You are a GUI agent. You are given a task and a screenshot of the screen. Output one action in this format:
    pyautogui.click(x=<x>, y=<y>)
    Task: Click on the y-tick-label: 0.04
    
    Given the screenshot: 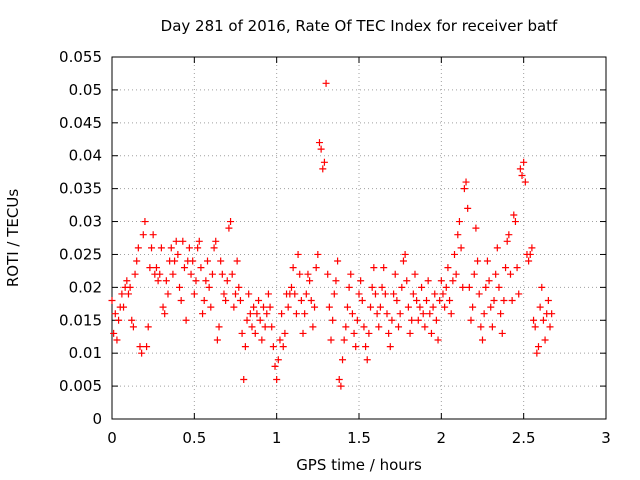 What is the action you would take?
    pyautogui.click(x=85, y=156)
    